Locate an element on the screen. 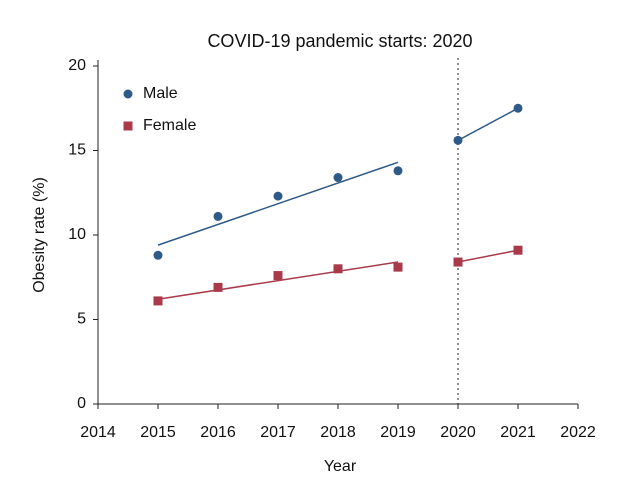  y-axis-label: Obesity rate (%) is located at coordinates (39, 235).